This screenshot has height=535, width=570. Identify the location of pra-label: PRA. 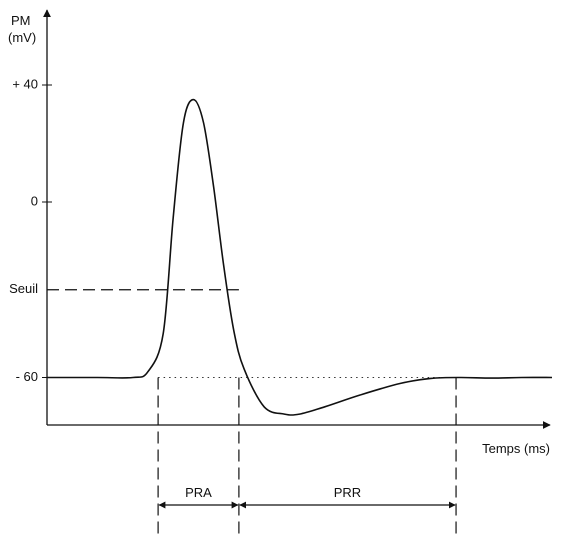
(198, 492).